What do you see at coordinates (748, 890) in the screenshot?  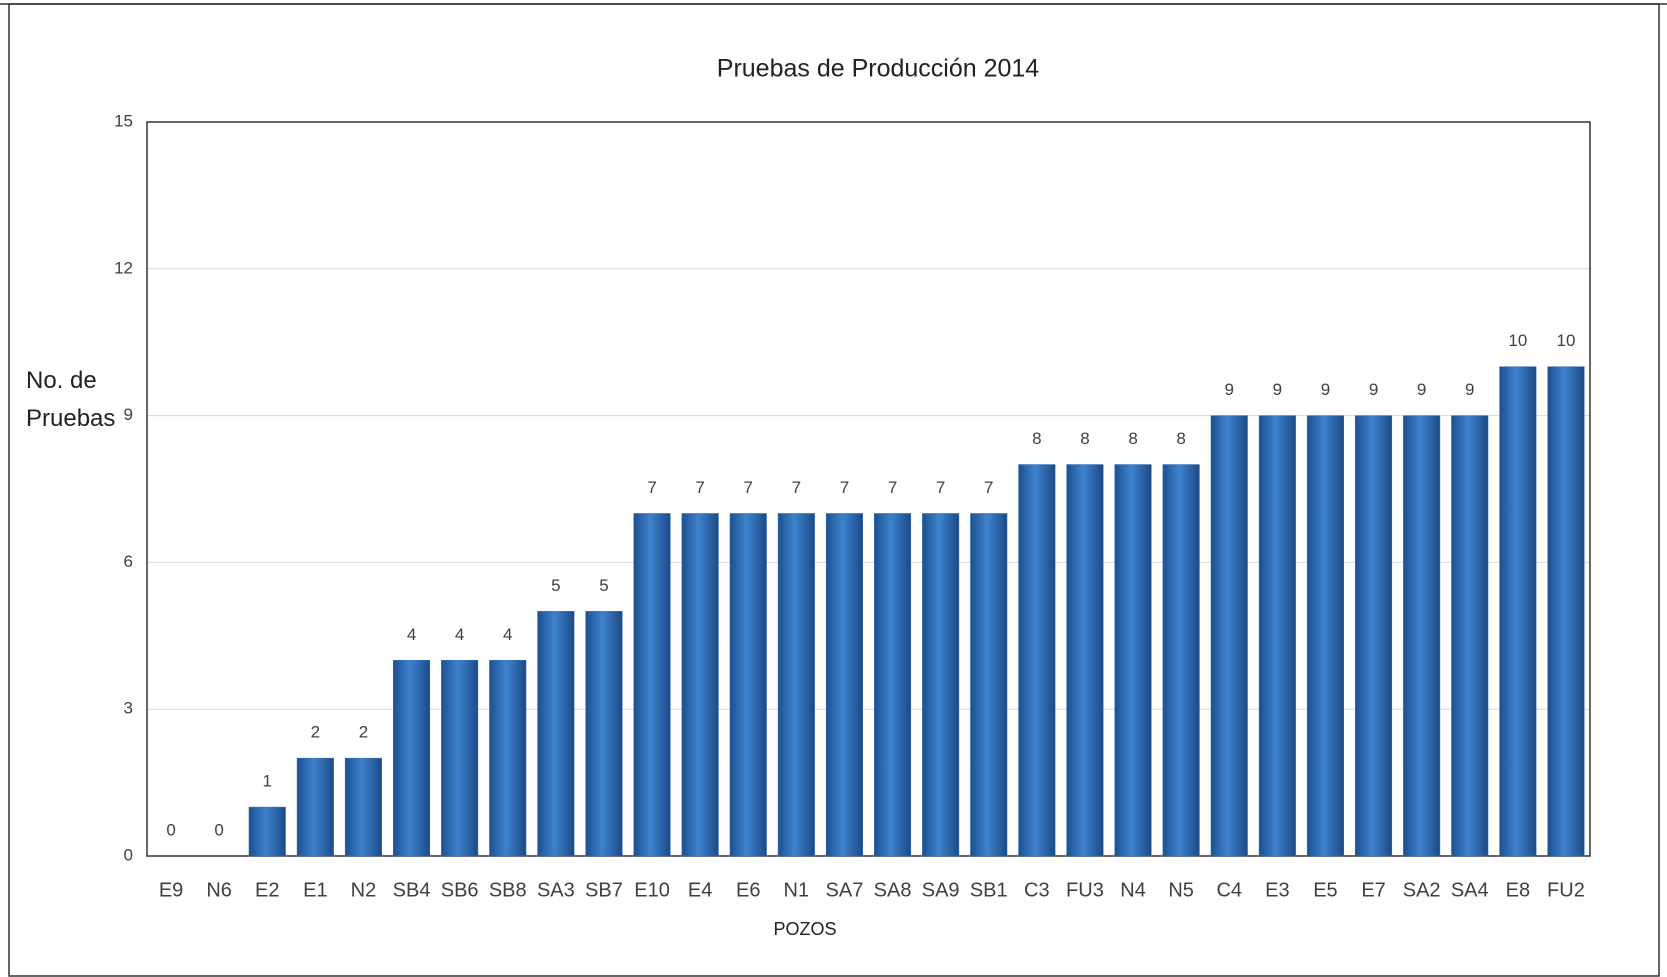 I see `x-tick-label: E6` at bounding box center [748, 890].